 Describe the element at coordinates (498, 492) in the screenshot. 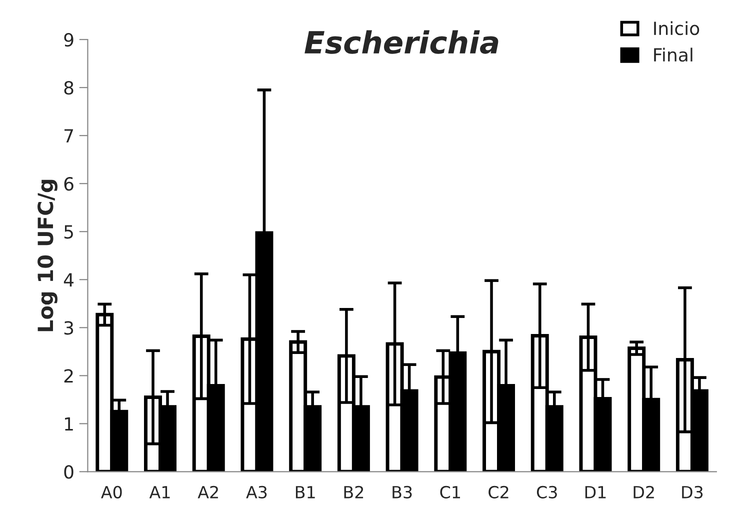

I see `x-tick-label: C2` at that location.